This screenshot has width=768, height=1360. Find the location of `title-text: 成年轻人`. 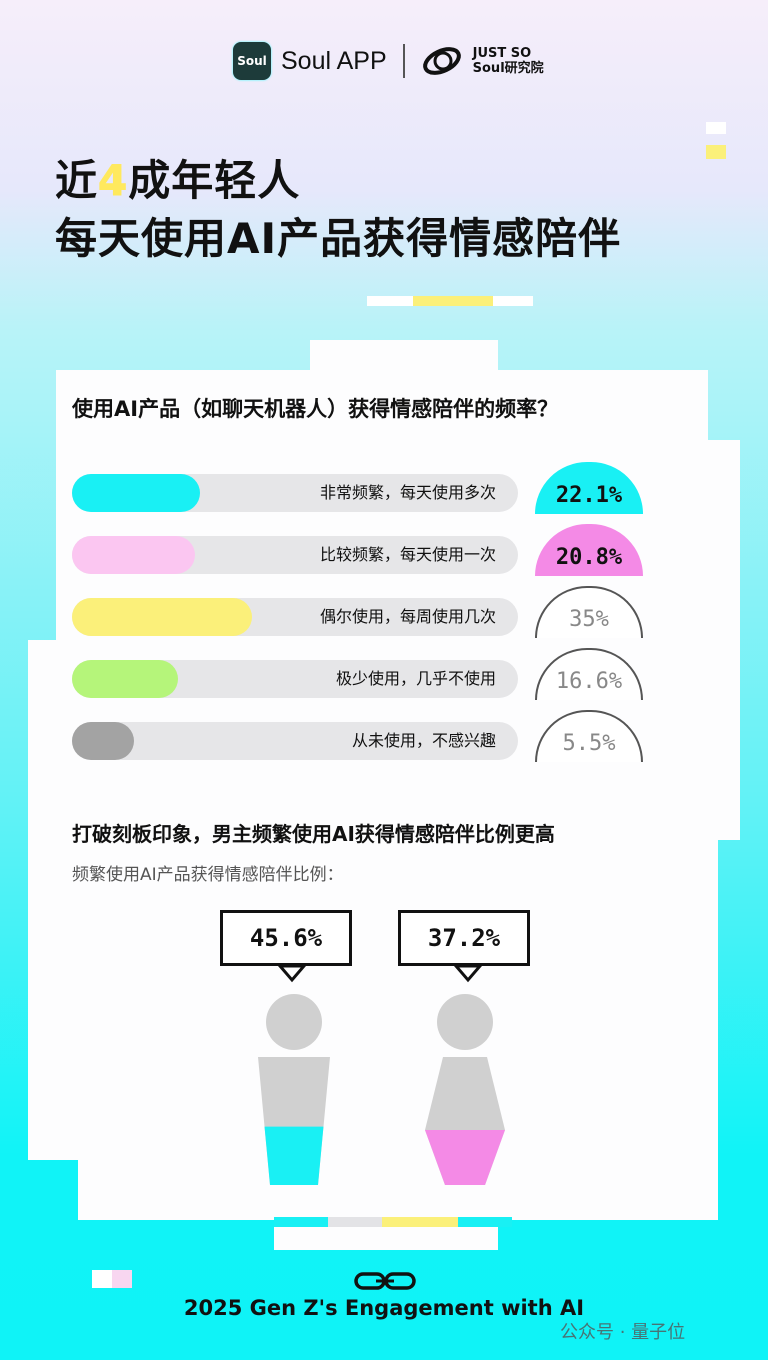

title-text: 成年轻人 is located at coordinates (214, 180).